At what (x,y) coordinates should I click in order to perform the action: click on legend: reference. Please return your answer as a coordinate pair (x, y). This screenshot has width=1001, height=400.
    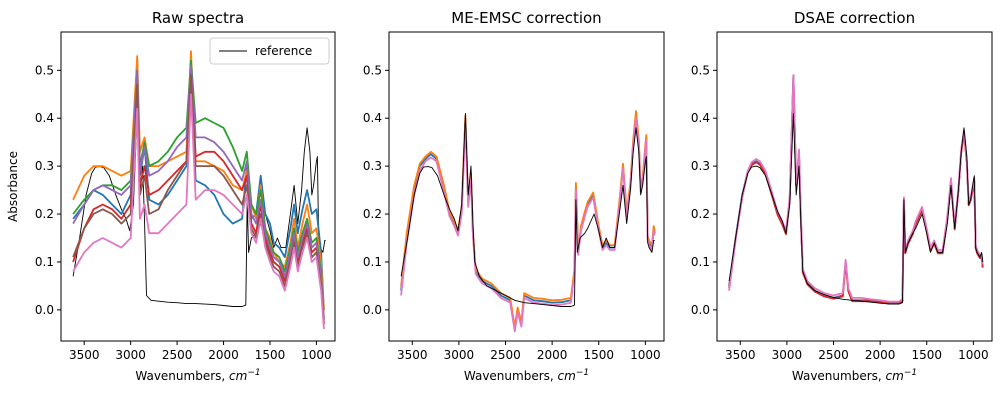
    Looking at the image, I should click on (269, 51).